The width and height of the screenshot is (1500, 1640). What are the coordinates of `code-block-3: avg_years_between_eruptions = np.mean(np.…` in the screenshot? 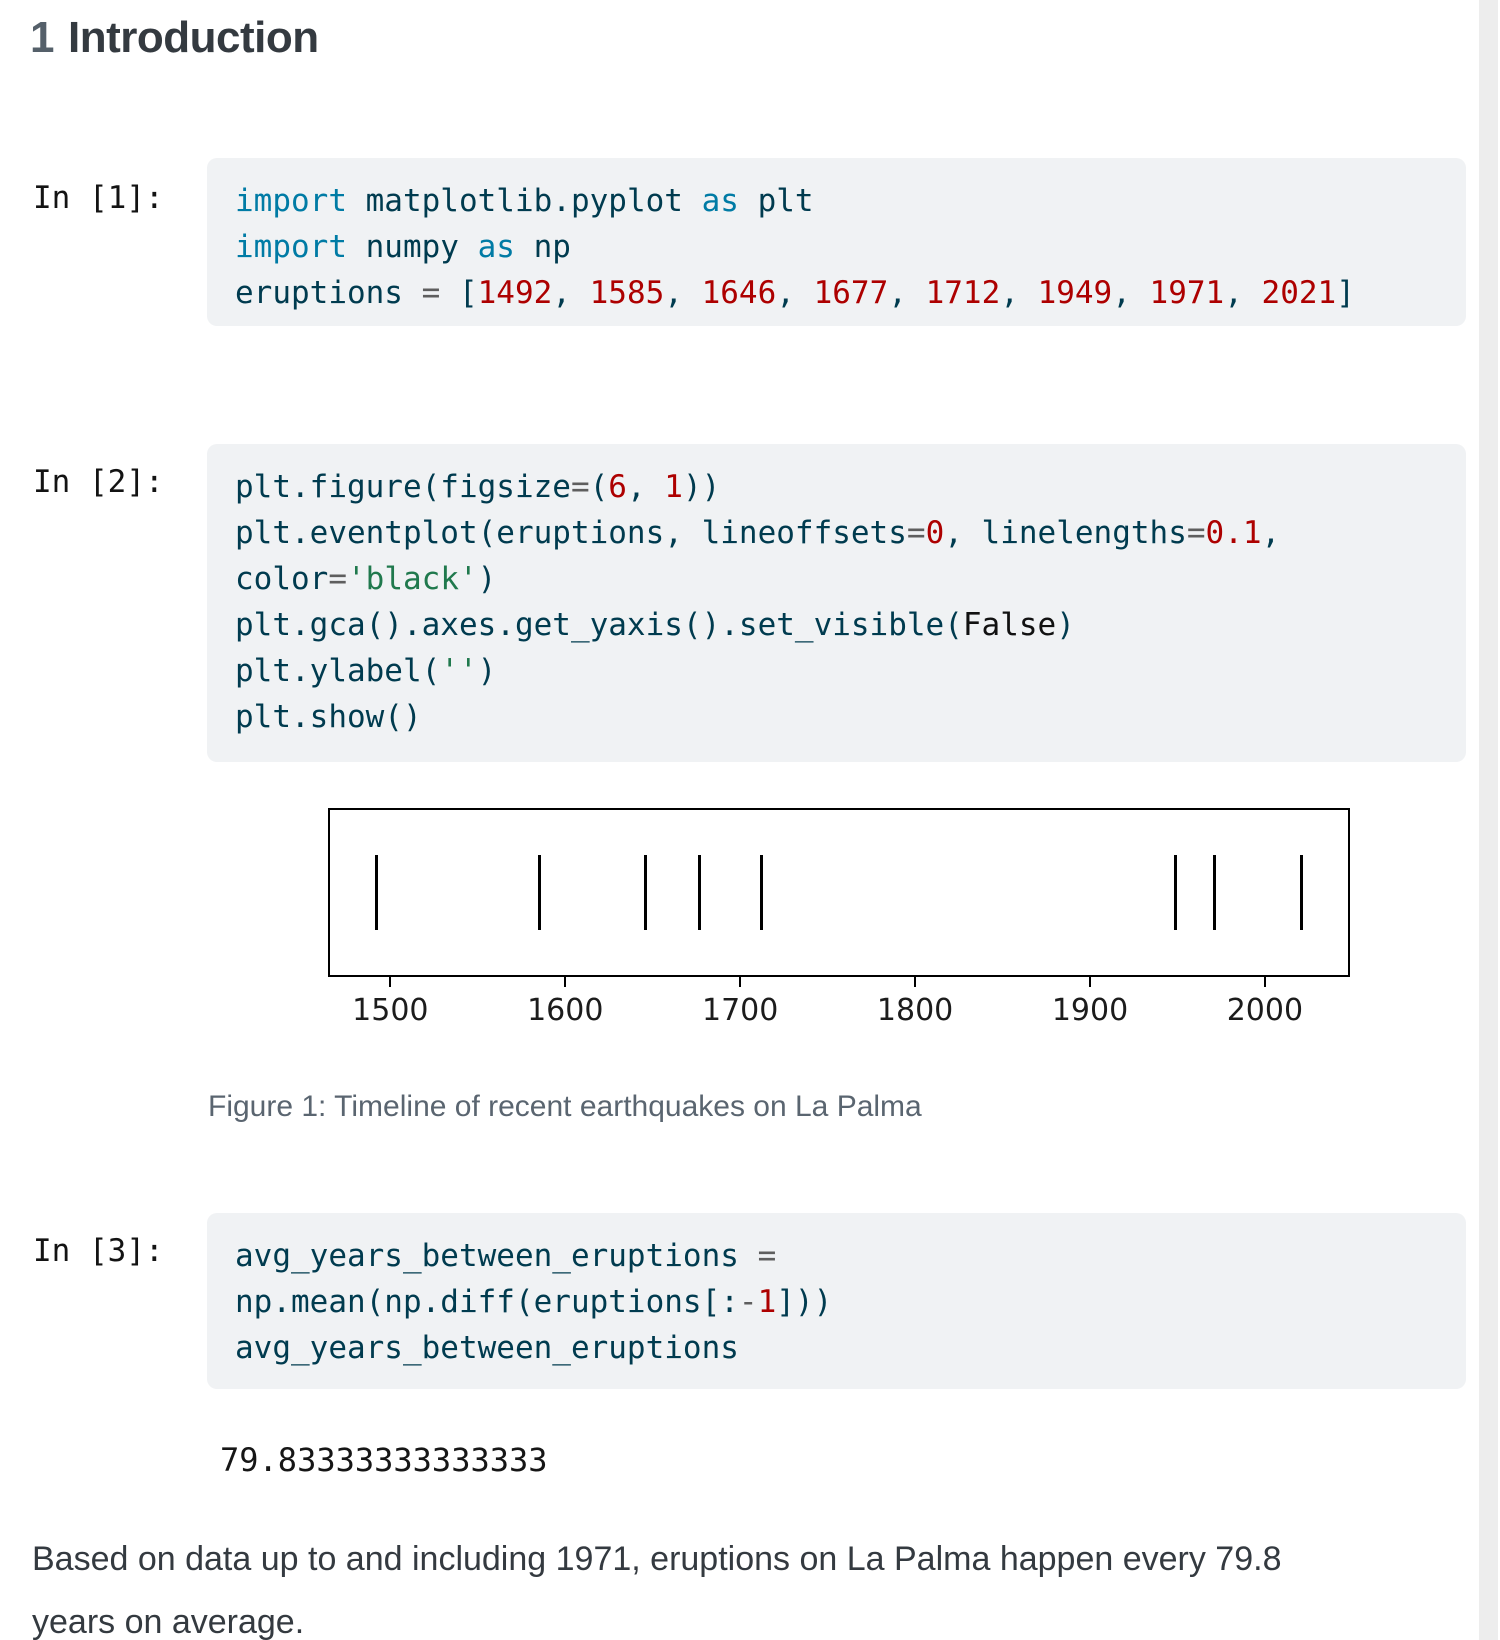 It's located at (836, 1301).